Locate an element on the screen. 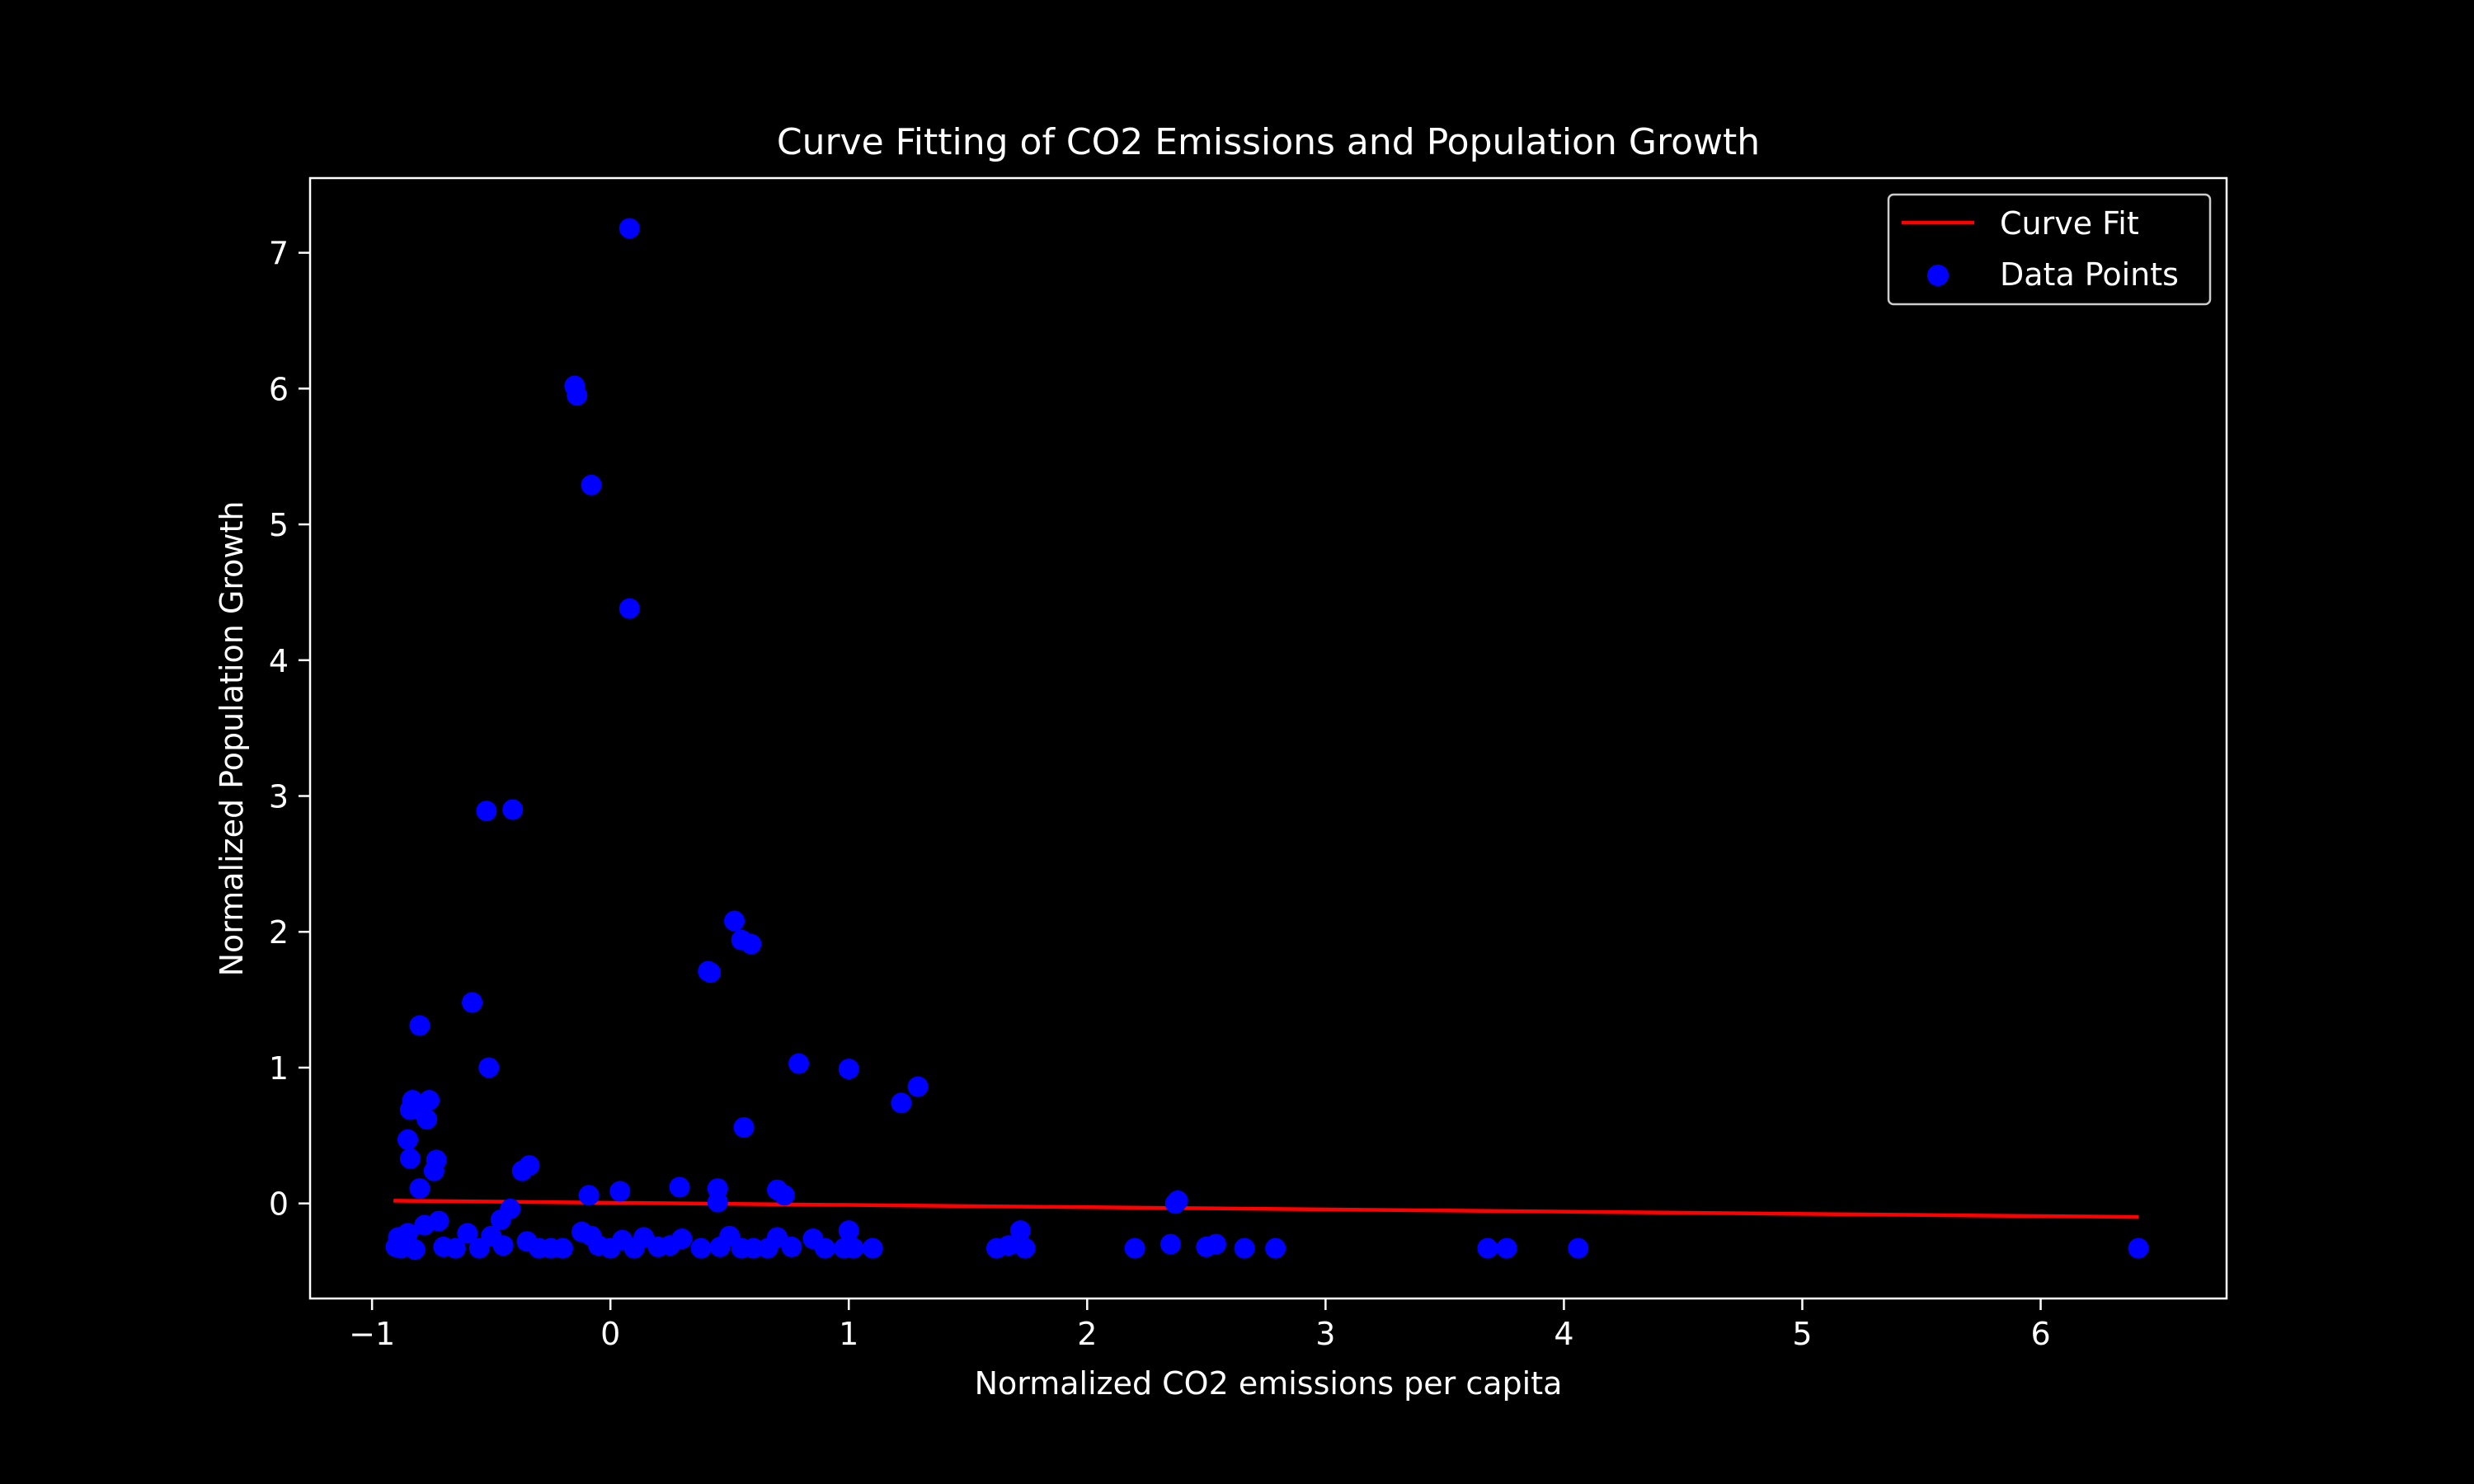  y-tick-label: 3 is located at coordinates (279, 797).